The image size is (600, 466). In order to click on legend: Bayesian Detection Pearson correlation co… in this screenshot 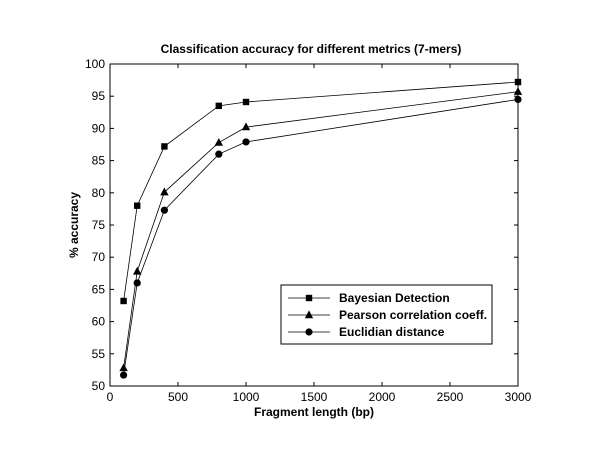, I will do `click(386, 314)`.